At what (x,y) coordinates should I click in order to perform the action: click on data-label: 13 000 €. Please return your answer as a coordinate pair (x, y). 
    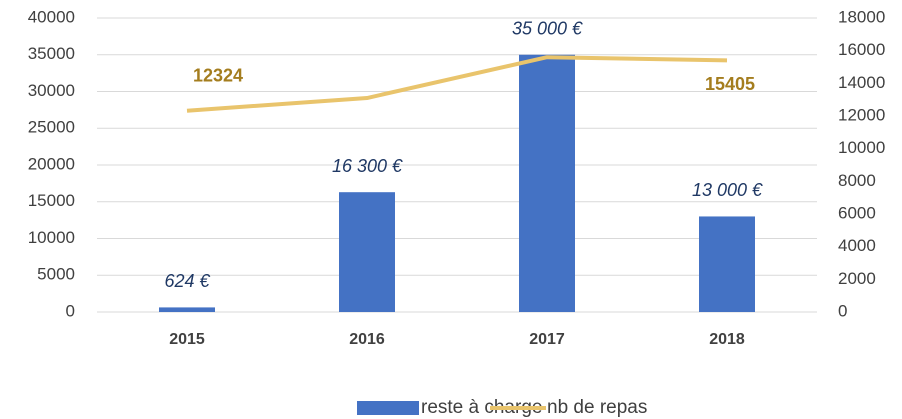
    Looking at the image, I should click on (727, 190).